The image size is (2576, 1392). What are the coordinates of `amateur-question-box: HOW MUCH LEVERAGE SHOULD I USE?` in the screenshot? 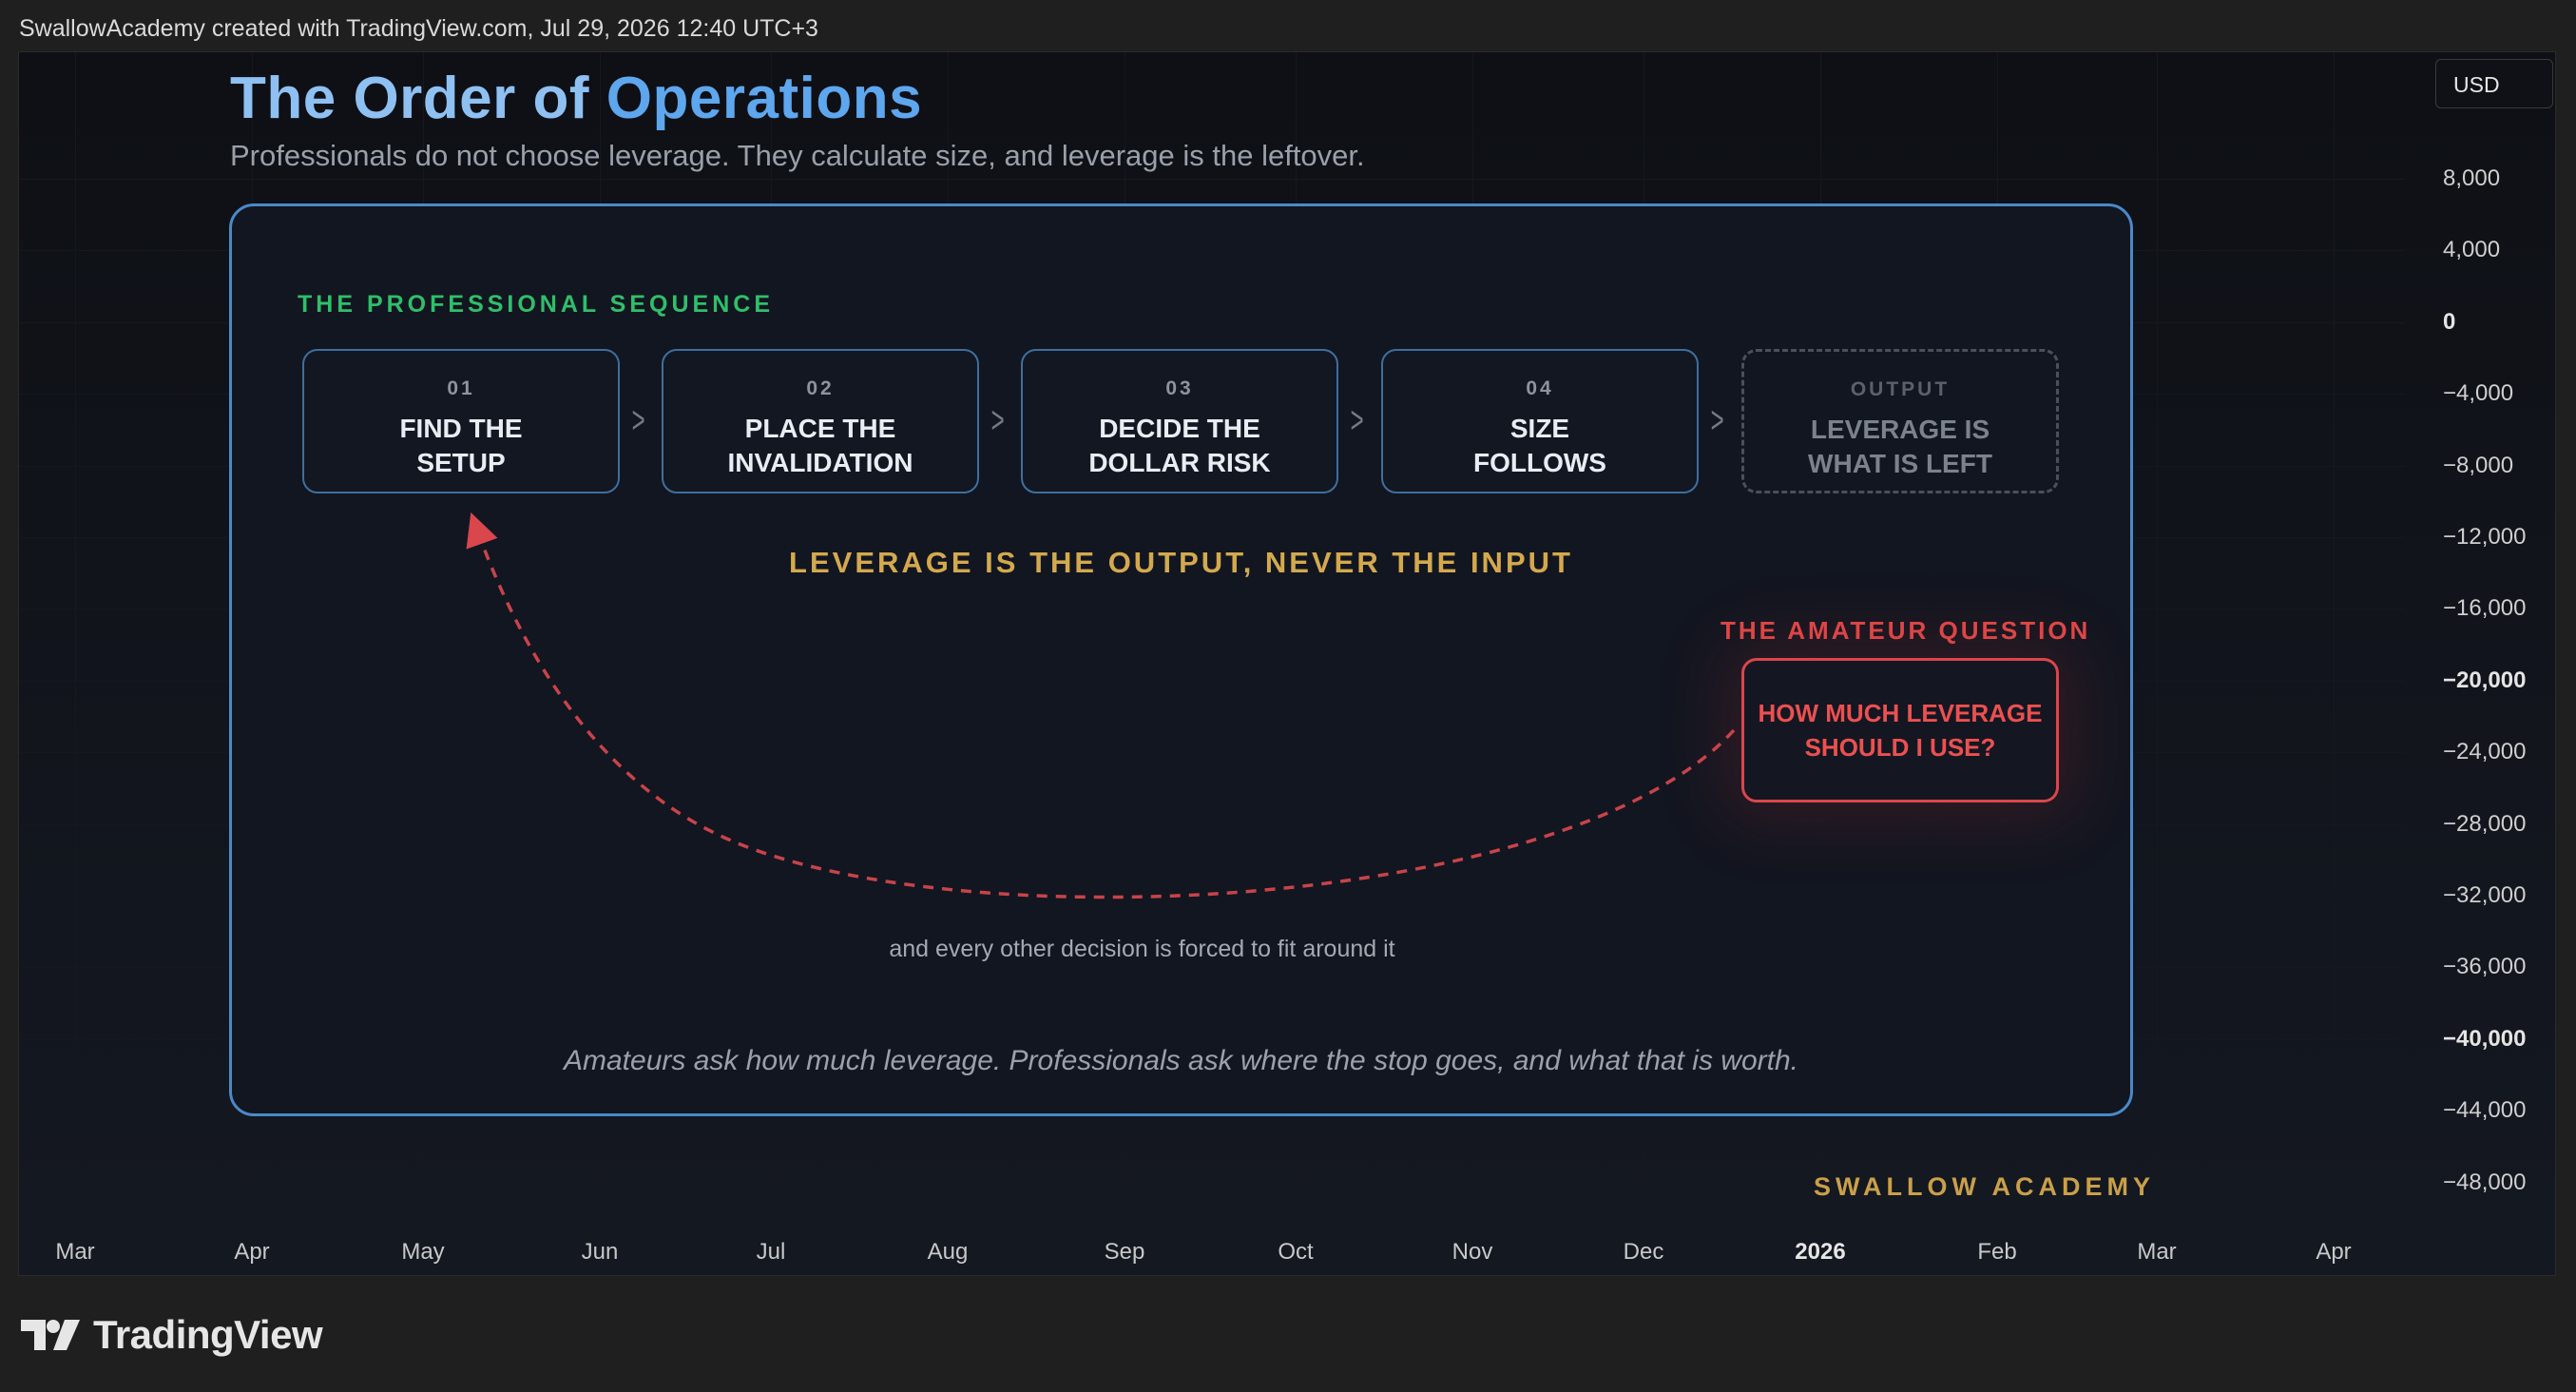 It's located at (1900, 730).